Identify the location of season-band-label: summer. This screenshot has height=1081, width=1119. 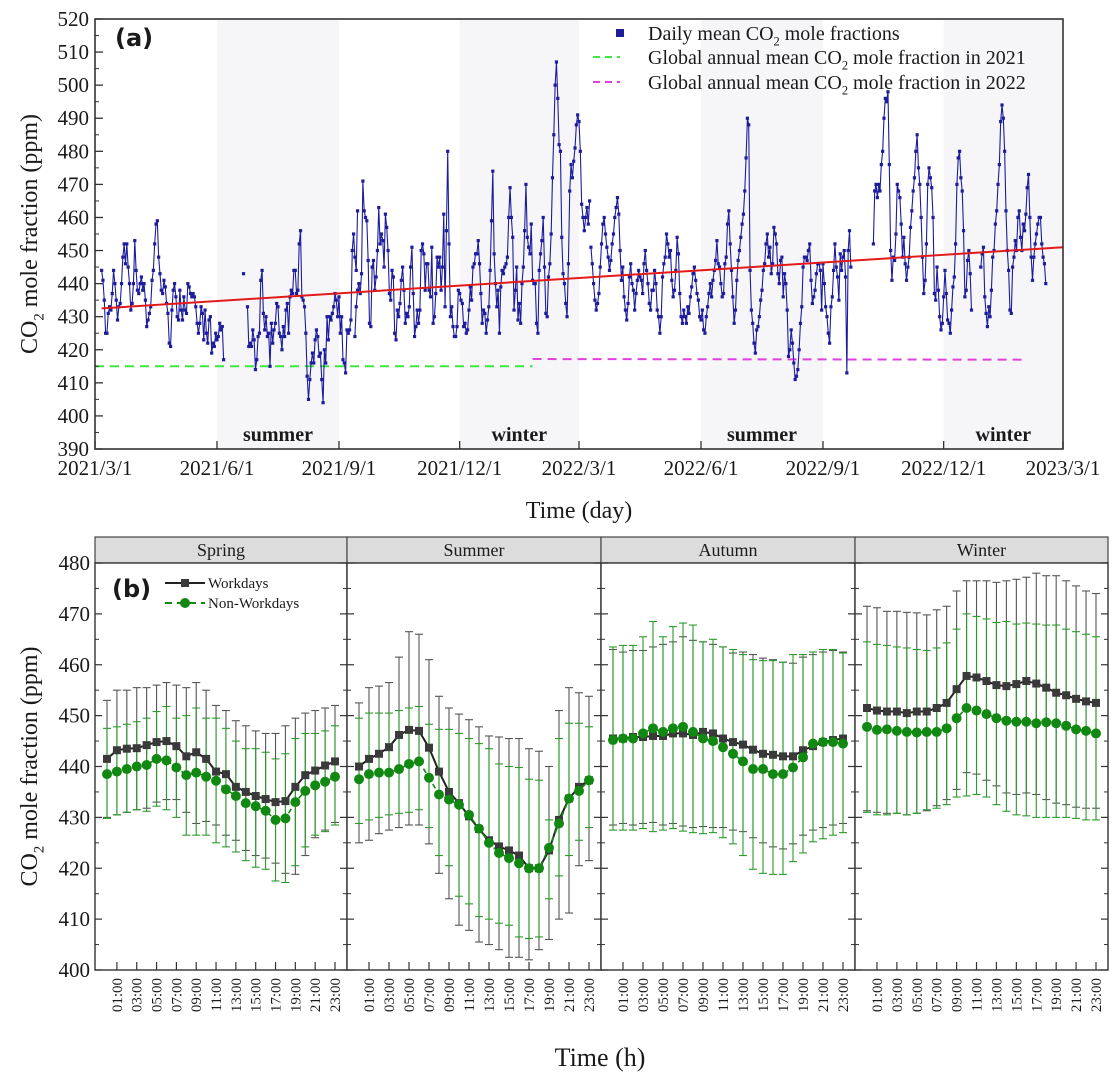
(762, 435).